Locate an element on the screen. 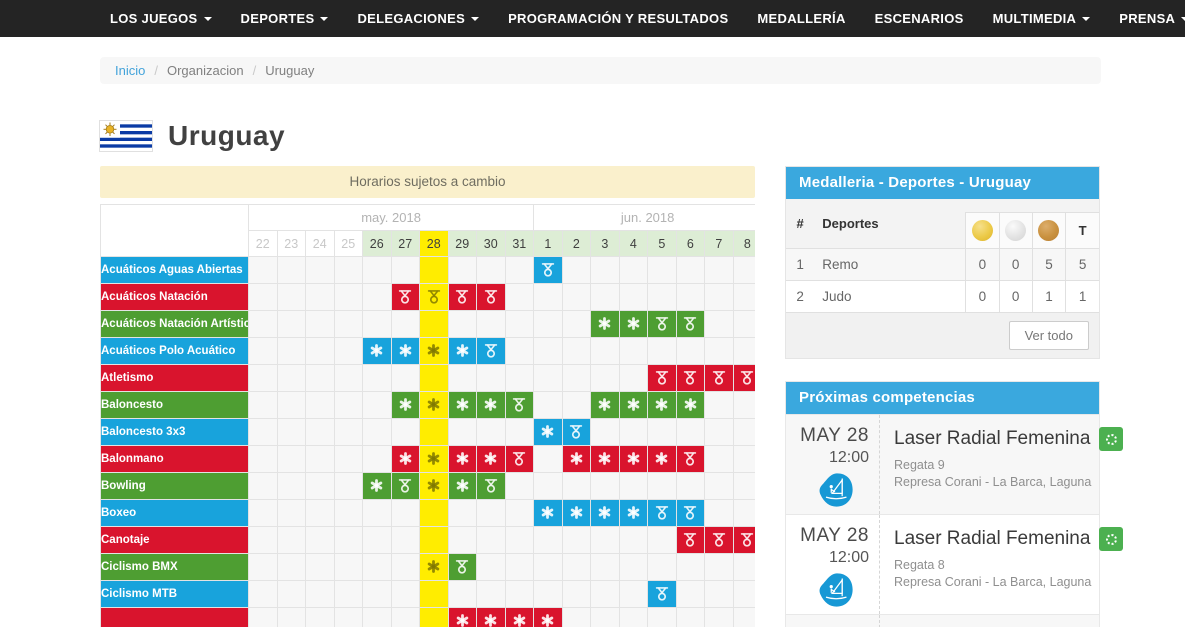 The image size is (1185, 627). breadcrumb-item-inicio: Inicio is located at coordinates (130, 70).